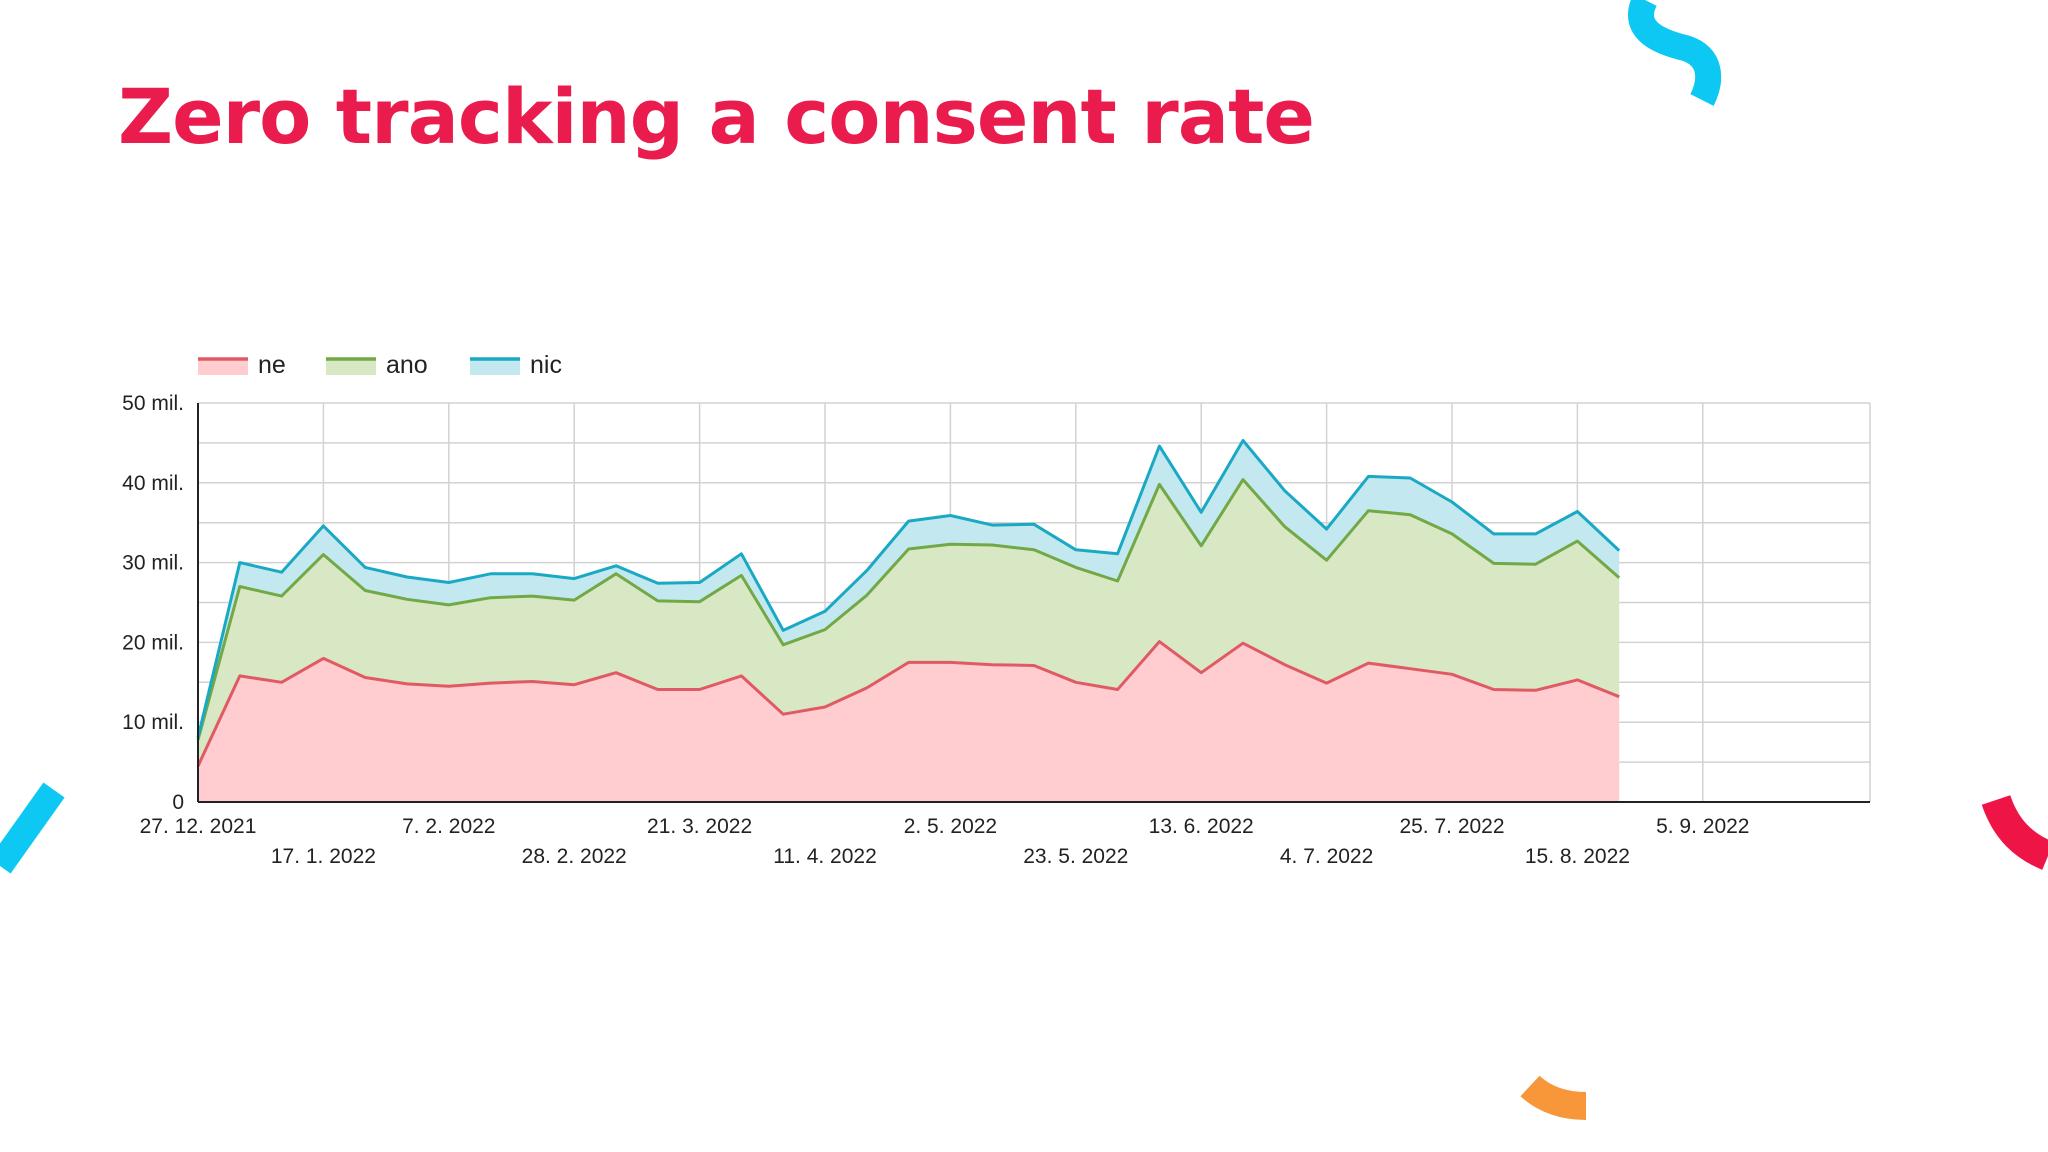  I want to click on line-ne, so click(908, 703).